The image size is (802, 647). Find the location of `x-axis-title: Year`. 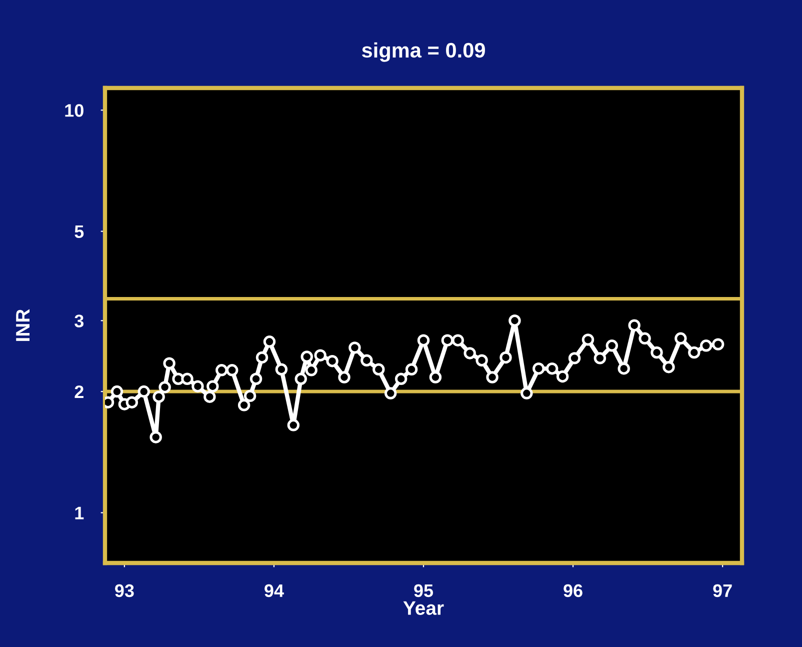

x-axis-title: Year is located at coordinates (423, 608).